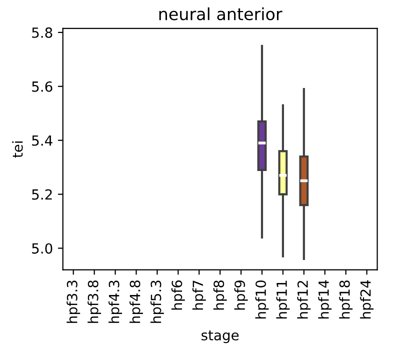  Describe the element at coordinates (220, 337) in the screenshot. I see `x-axis-title: stage` at that location.